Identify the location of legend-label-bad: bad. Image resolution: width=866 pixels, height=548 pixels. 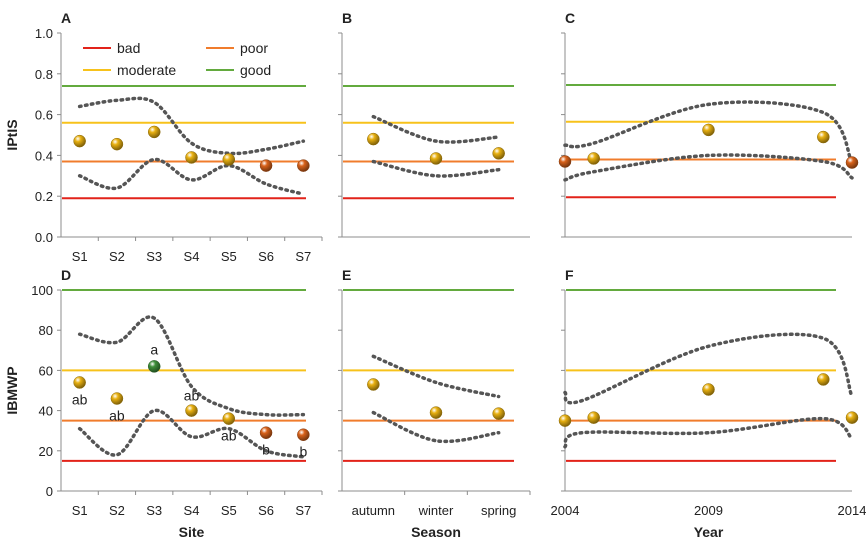
(128, 48).